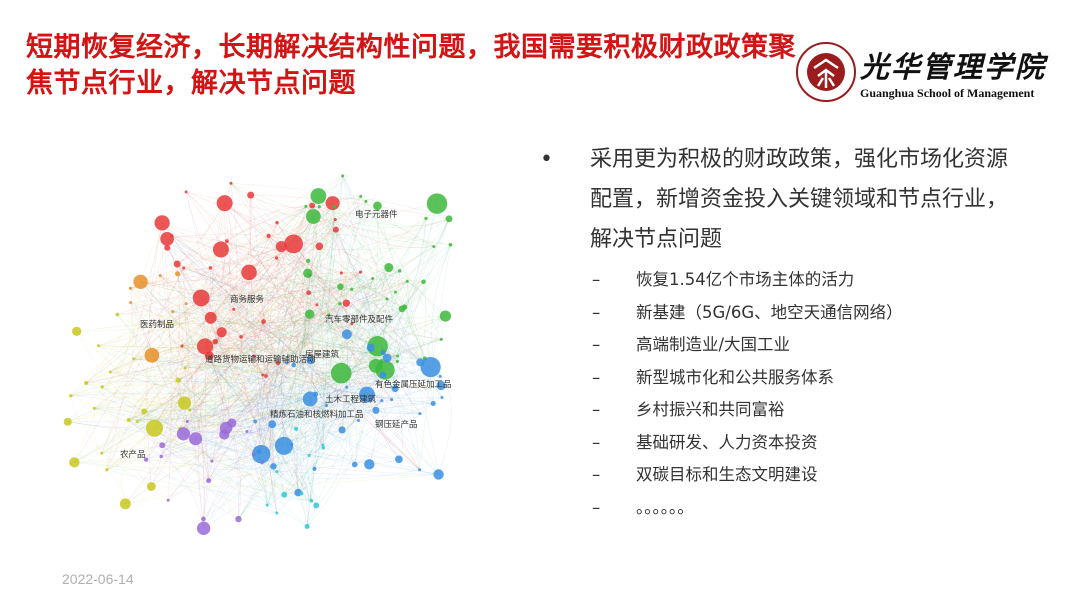 The width and height of the screenshot is (1080, 608). What do you see at coordinates (376, 214) in the screenshot?
I see `network-node-label: 电子元器件` at bounding box center [376, 214].